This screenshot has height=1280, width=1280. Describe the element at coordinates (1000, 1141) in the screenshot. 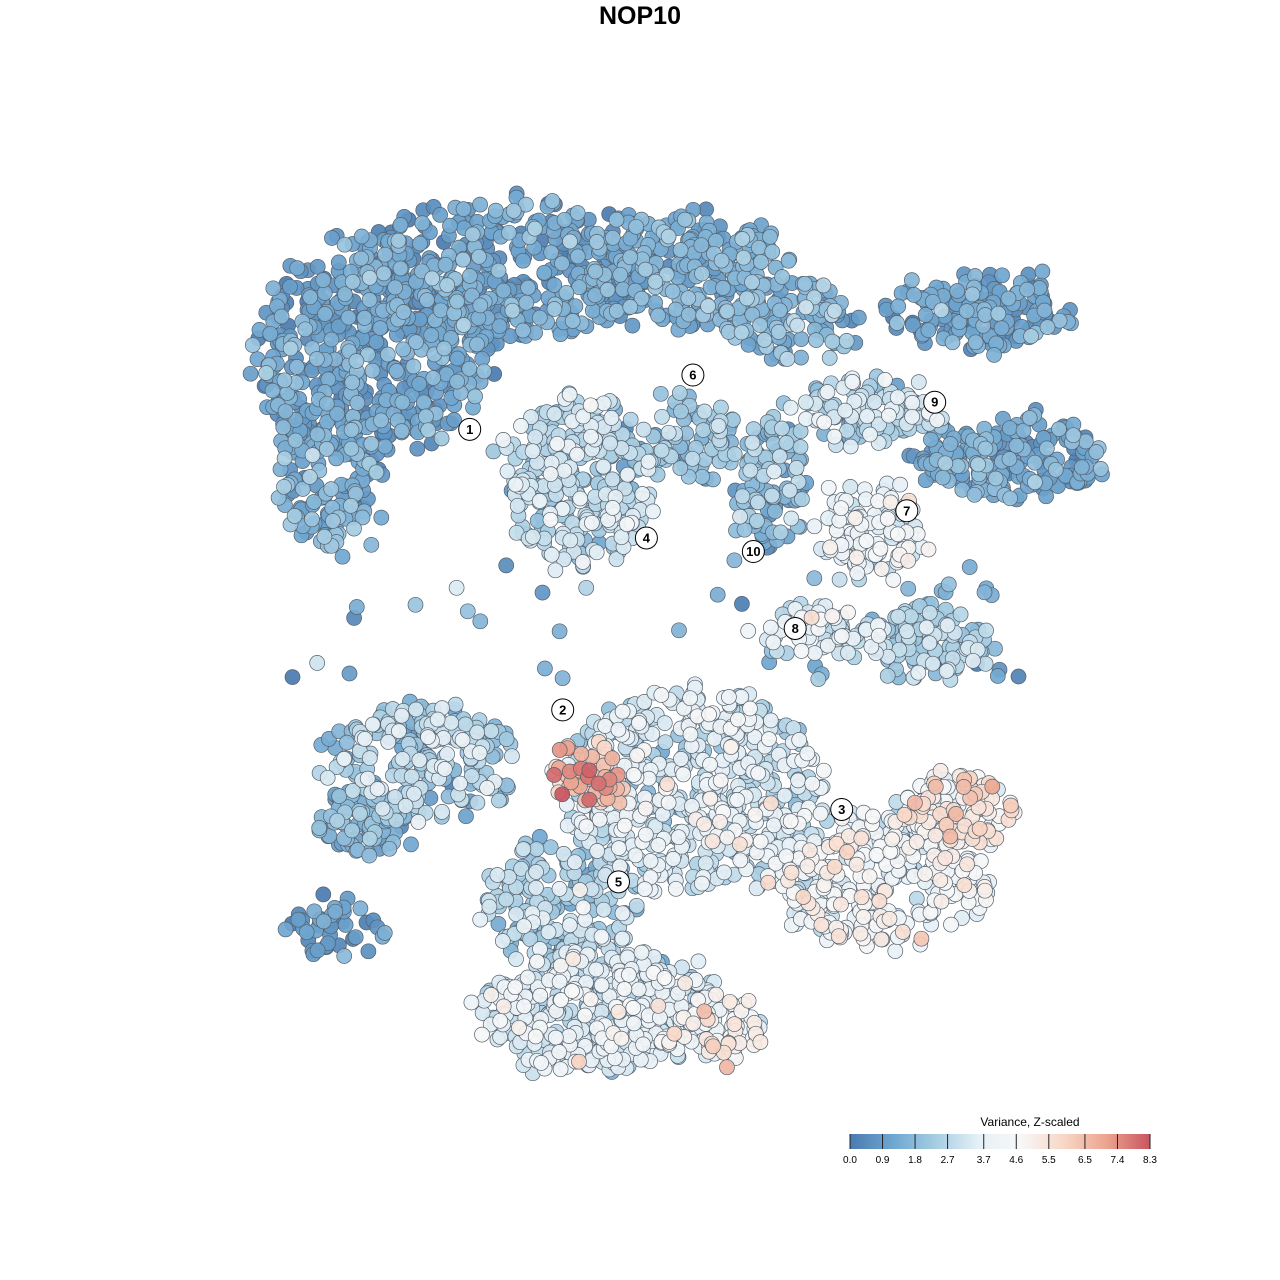

I see `legend-colorbar` at that location.